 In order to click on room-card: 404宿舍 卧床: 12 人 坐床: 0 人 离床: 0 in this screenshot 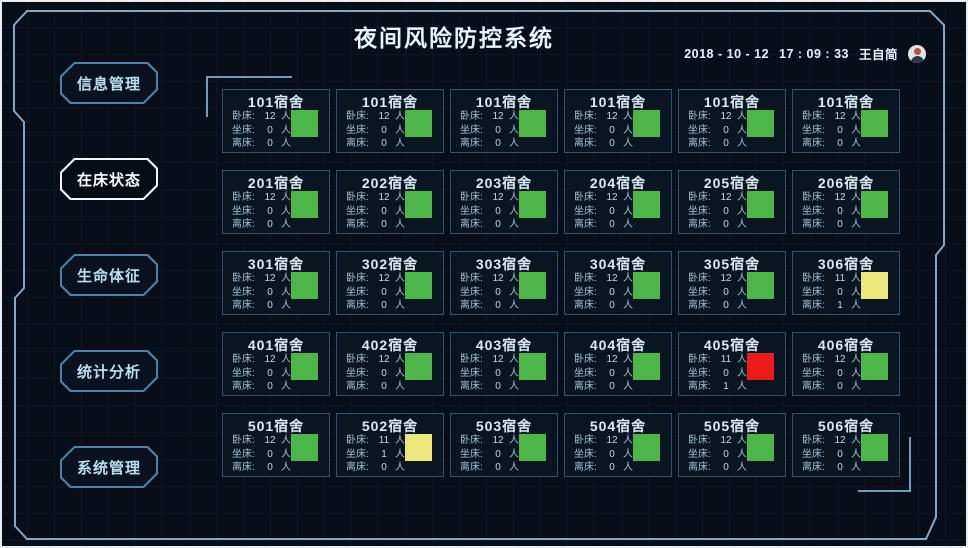, I will do `click(618, 364)`.